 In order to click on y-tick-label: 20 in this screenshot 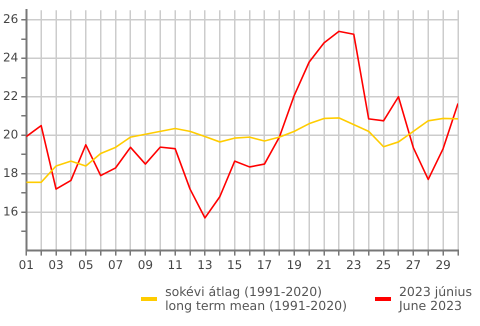, I will do `click(10, 134)`.